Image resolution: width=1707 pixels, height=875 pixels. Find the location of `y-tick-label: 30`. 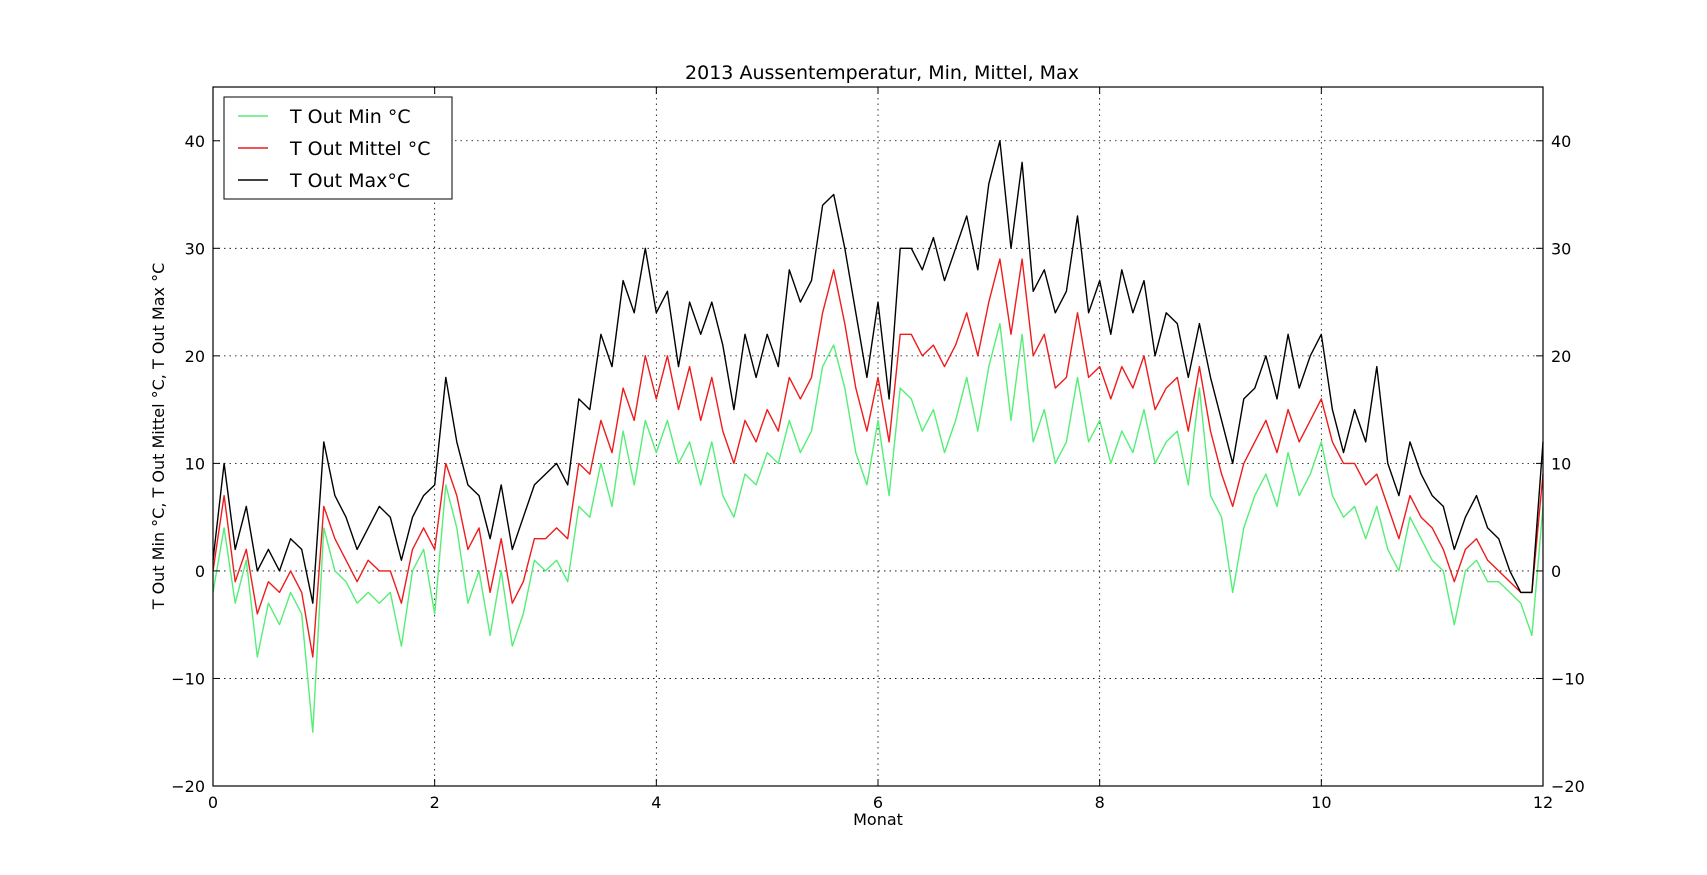

y-tick-label: 30 is located at coordinates (195, 248).